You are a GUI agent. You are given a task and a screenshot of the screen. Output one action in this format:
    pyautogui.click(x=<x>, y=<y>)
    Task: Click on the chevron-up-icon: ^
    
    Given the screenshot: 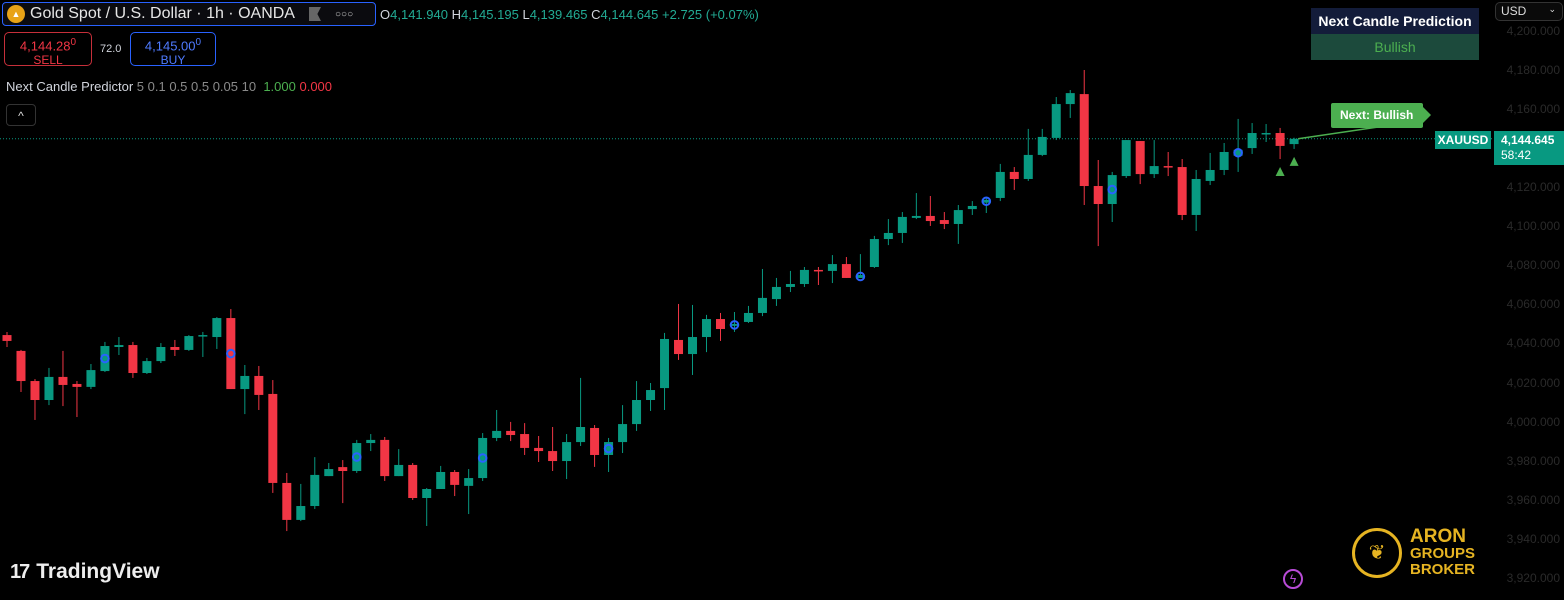 What is the action you would take?
    pyautogui.click(x=21, y=116)
    